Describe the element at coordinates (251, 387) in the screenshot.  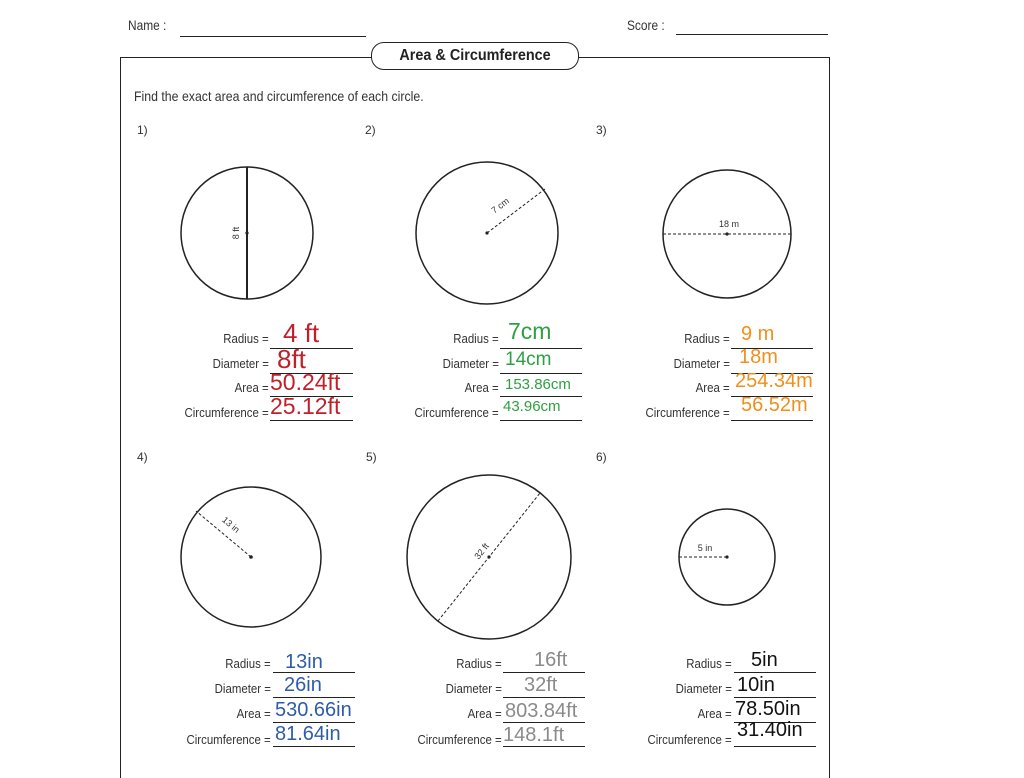
I see `area-label-1: Area =` at that location.